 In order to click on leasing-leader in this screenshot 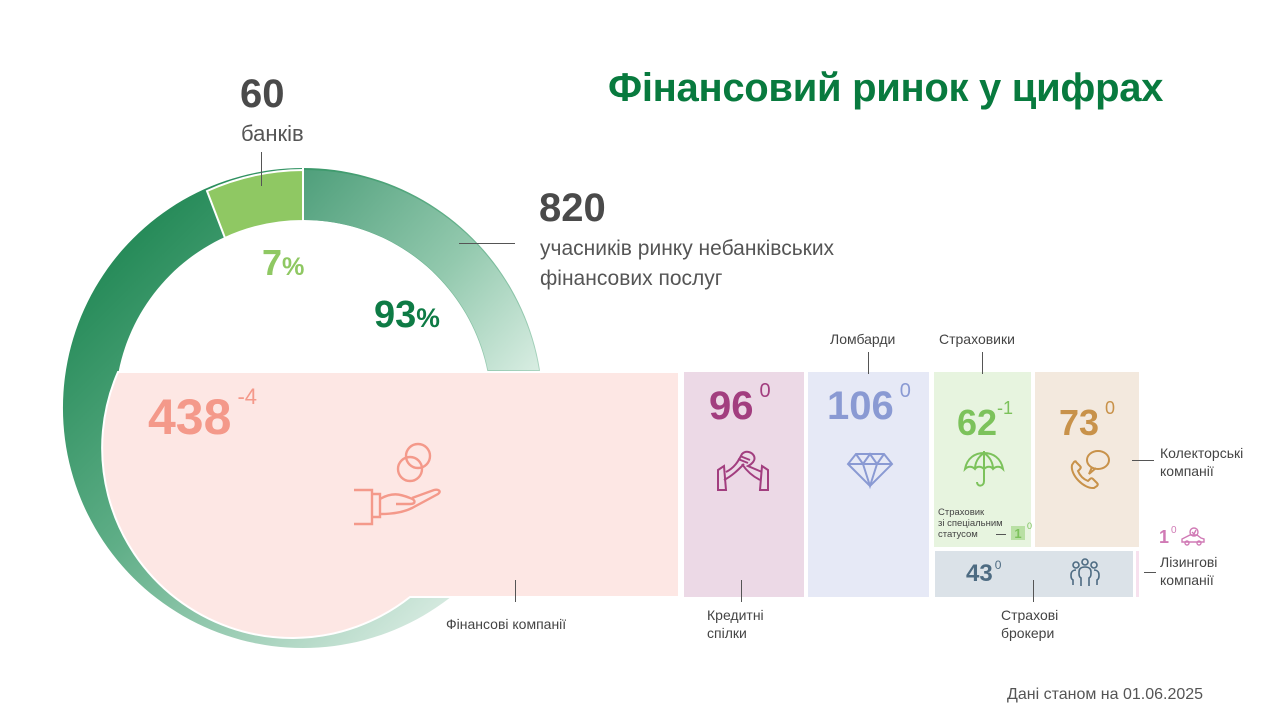, I will do `click(1150, 572)`.